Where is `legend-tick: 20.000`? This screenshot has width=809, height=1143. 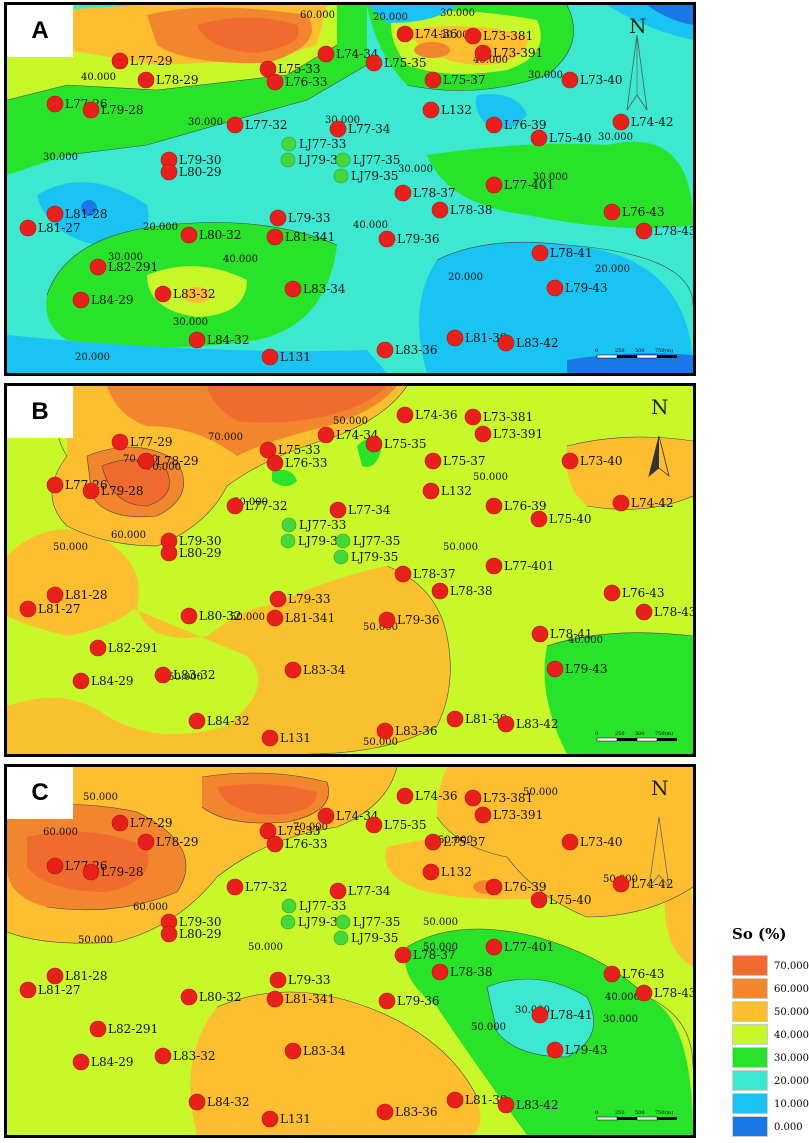
legend-tick: 20.000 is located at coordinates (791, 1081).